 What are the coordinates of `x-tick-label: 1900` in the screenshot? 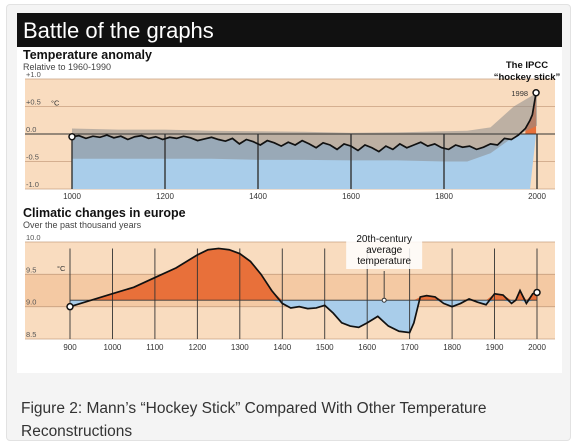 It's located at (495, 347).